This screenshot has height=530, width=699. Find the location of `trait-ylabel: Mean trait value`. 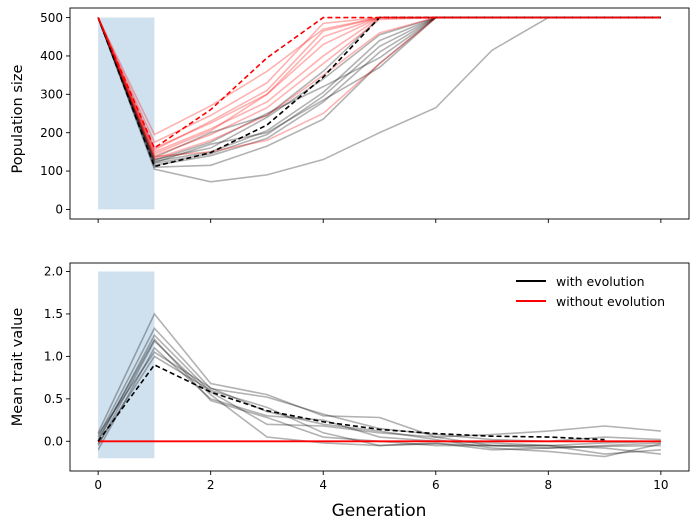

trait-ylabel: Mean trait value is located at coordinates (18, 367).